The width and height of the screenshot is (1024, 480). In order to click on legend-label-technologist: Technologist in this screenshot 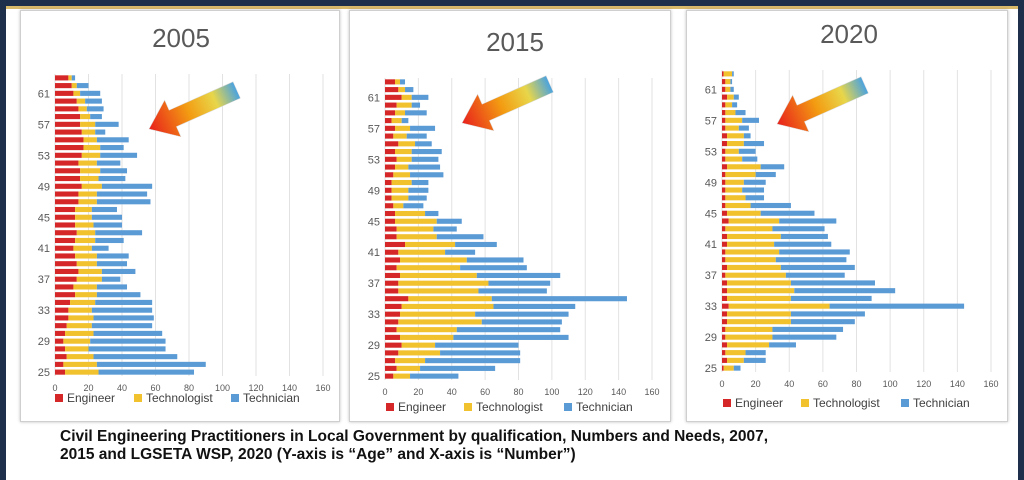, I will do `click(509, 407)`.